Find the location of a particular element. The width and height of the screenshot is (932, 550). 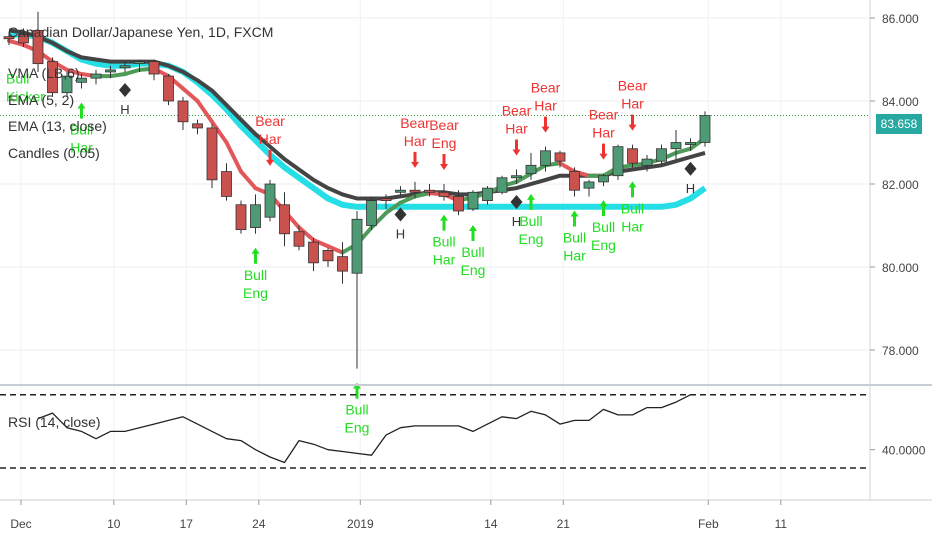

bull-label: Kicker is located at coordinates (25, 97).